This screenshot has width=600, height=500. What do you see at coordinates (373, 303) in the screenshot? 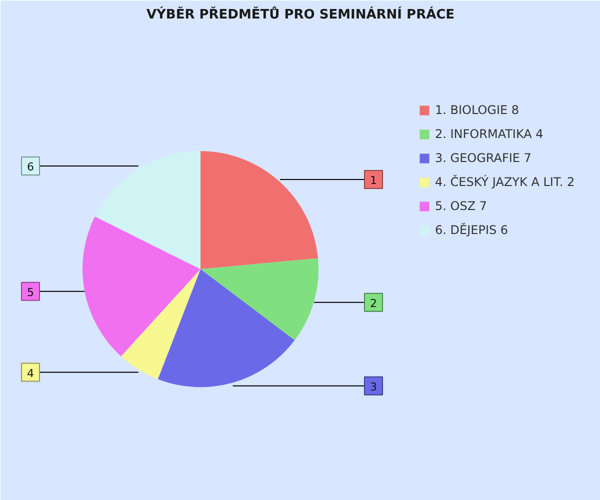
I see `text: 2` at bounding box center [373, 303].